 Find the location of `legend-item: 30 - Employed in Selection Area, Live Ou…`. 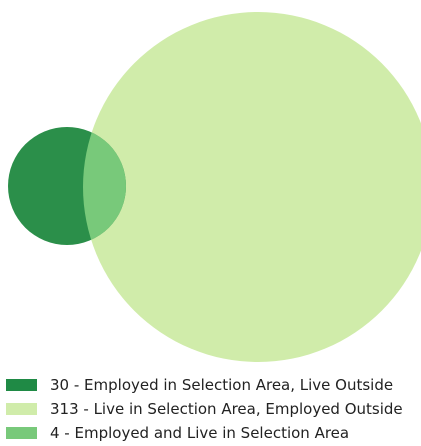

legend-item: 30 - Employed in Selection Area, Live Ou… is located at coordinates (212, 385).